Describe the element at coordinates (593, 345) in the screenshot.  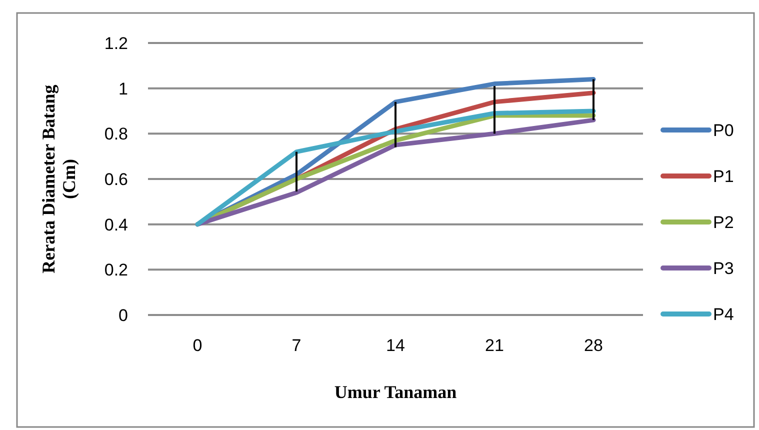
I see `x-tick-label: 28` at that location.